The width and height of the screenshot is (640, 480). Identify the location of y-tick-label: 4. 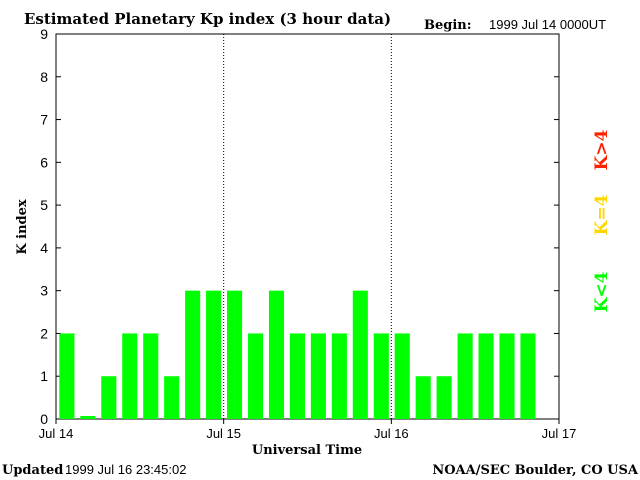
(44, 248).